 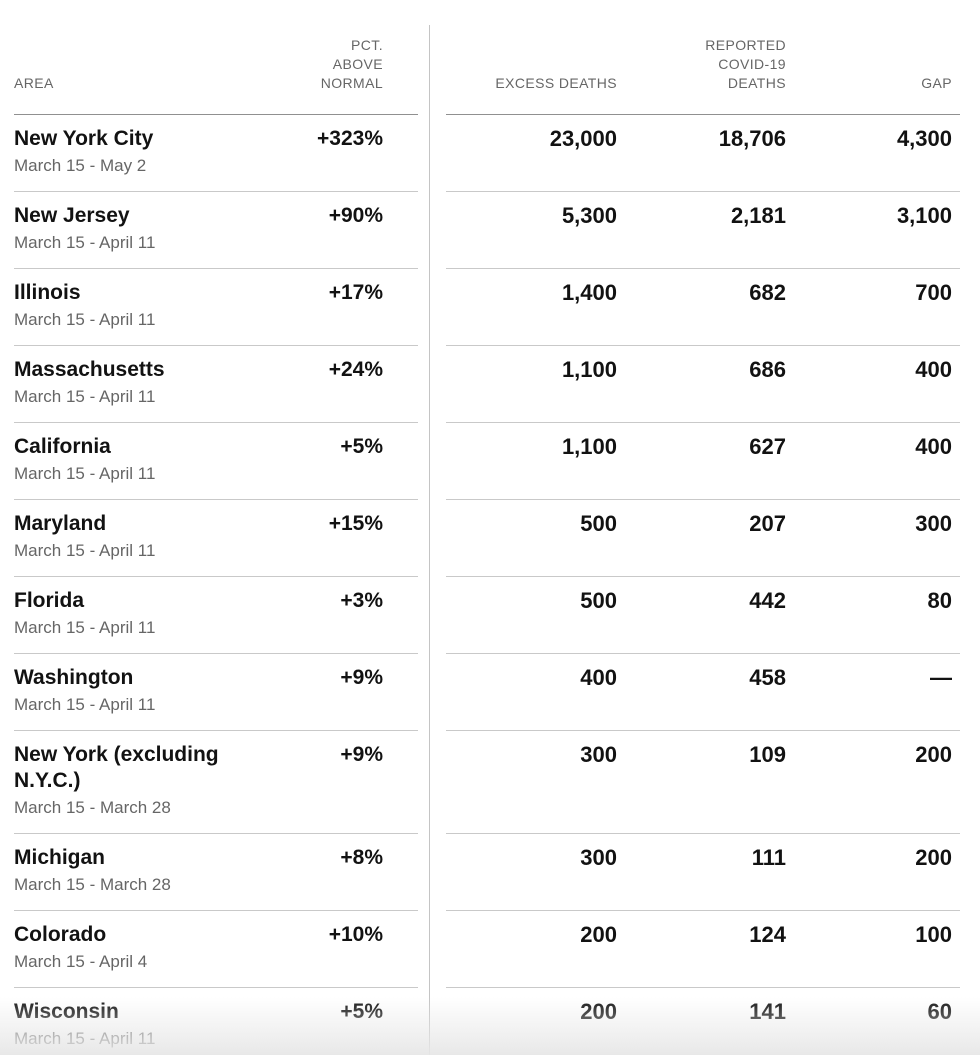 What do you see at coordinates (355, 292) in the screenshot?
I see `pct-above-normal-value: +17%` at bounding box center [355, 292].